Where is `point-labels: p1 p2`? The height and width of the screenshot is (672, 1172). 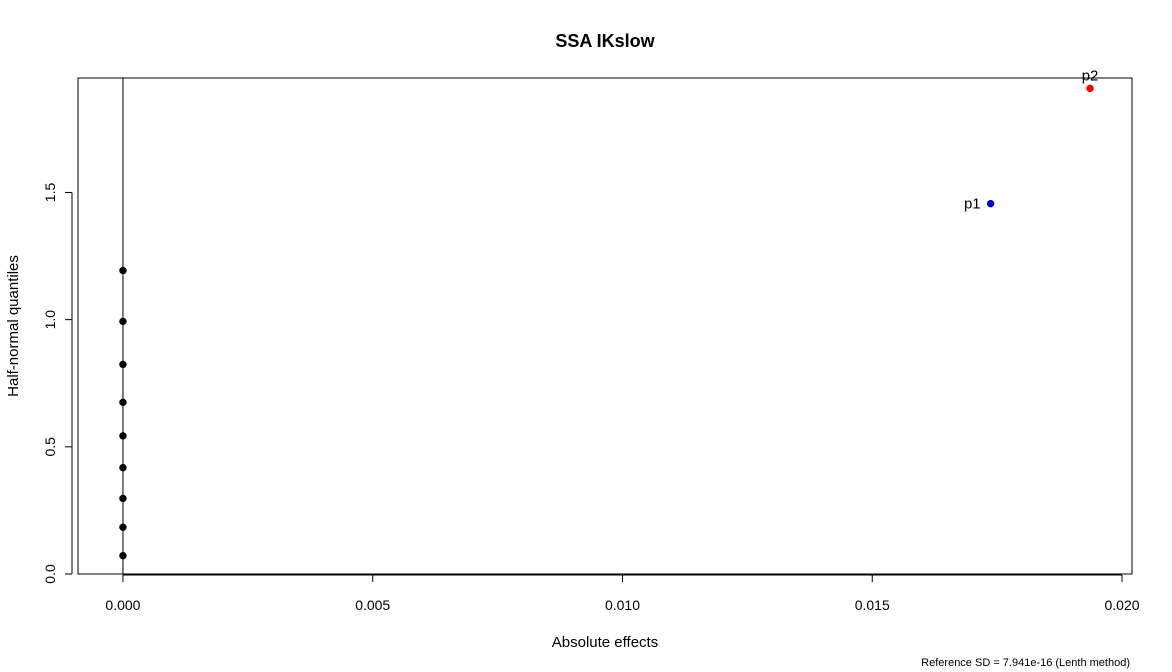
point-labels: p1 p2 is located at coordinates (1031, 139).